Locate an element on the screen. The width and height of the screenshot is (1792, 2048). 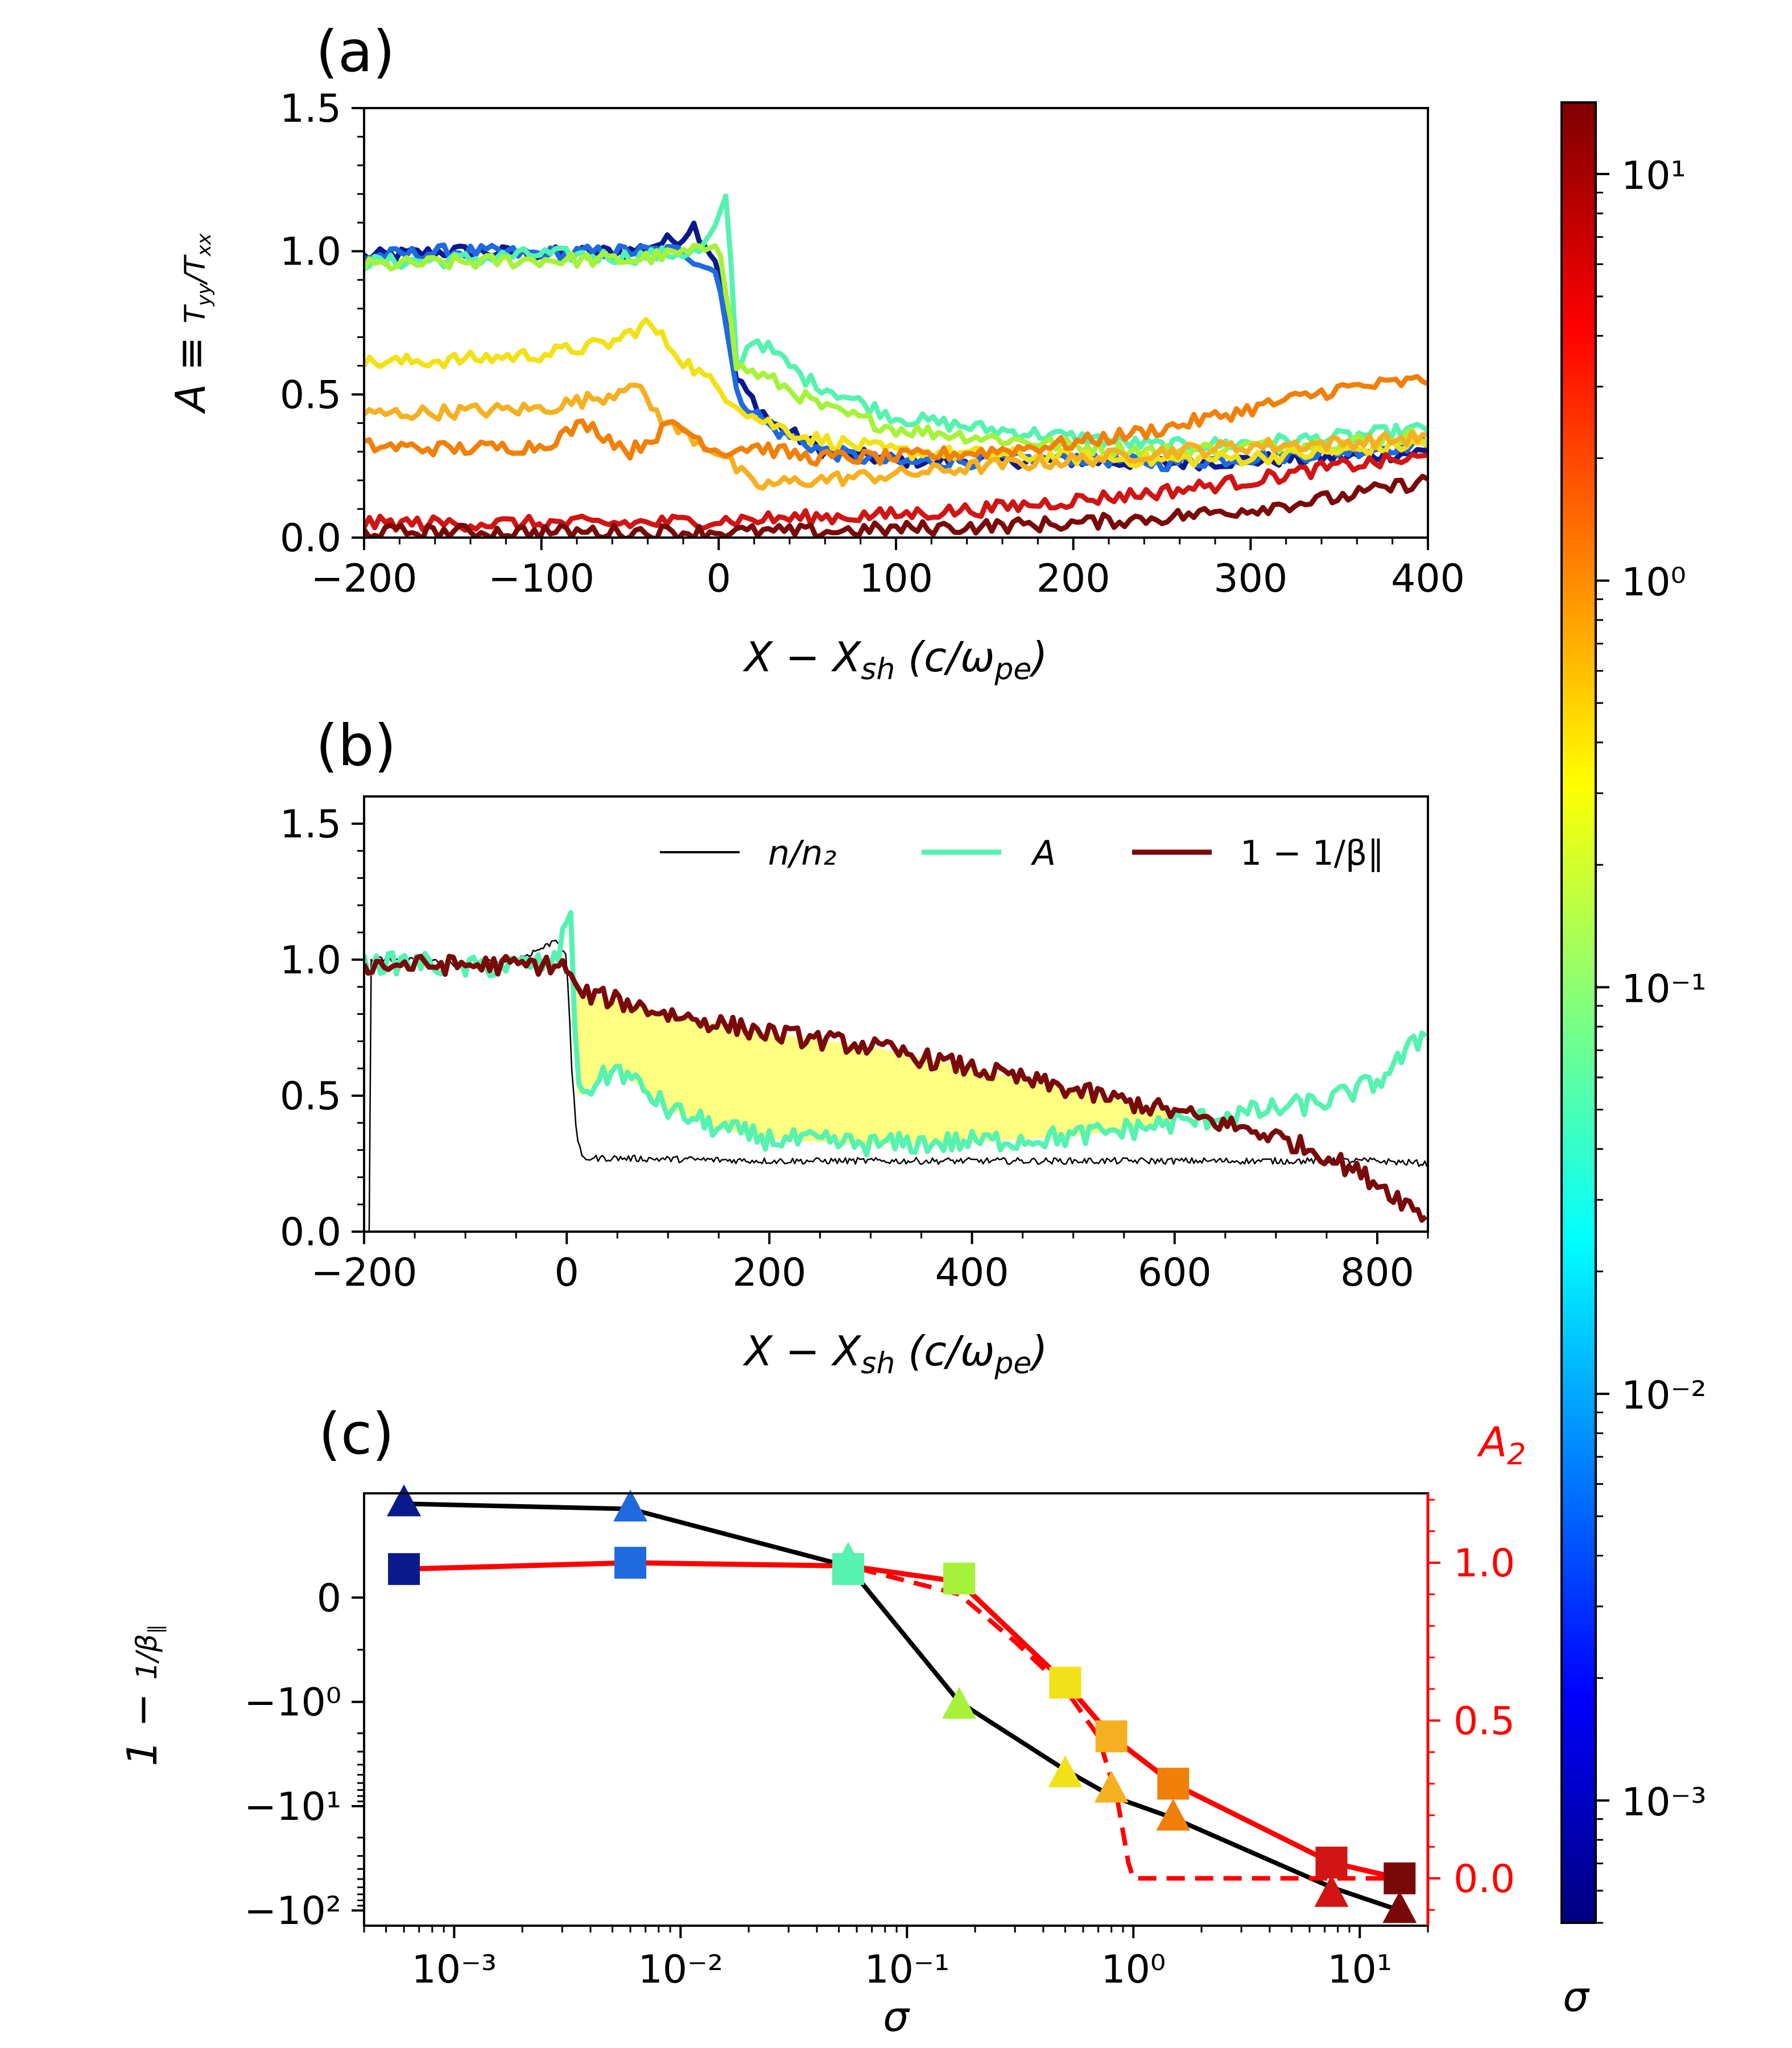
panel-a-xlabel: X − Xsh (c/ωpe) is located at coordinates (894, 660).